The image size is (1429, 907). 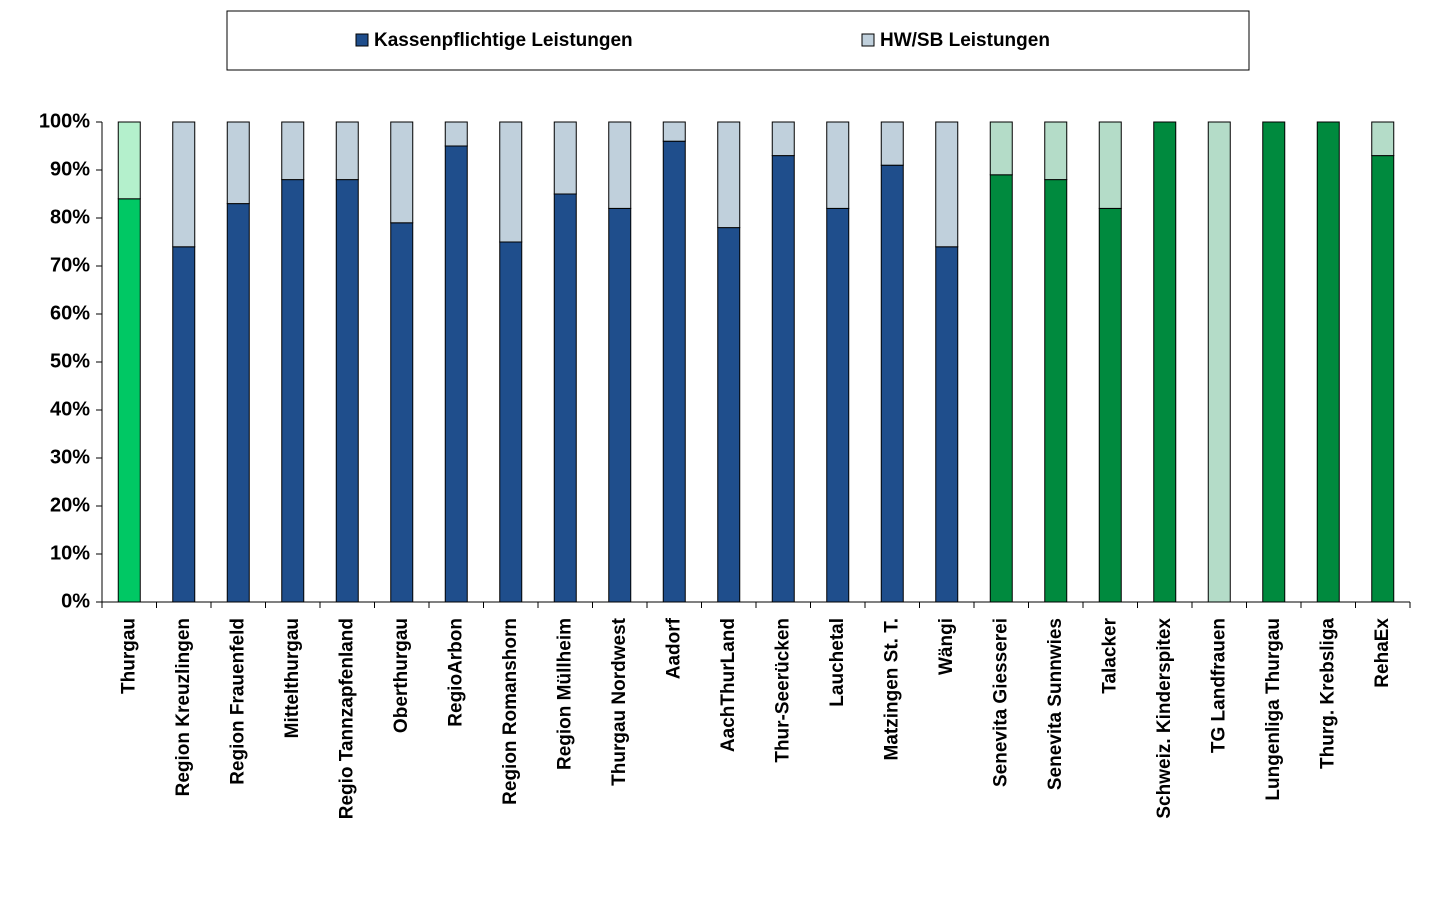 What do you see at coordinates (70, 457) in the screenshot?
I see `y-tick-label: 30%` at bounding box center [70, 457].